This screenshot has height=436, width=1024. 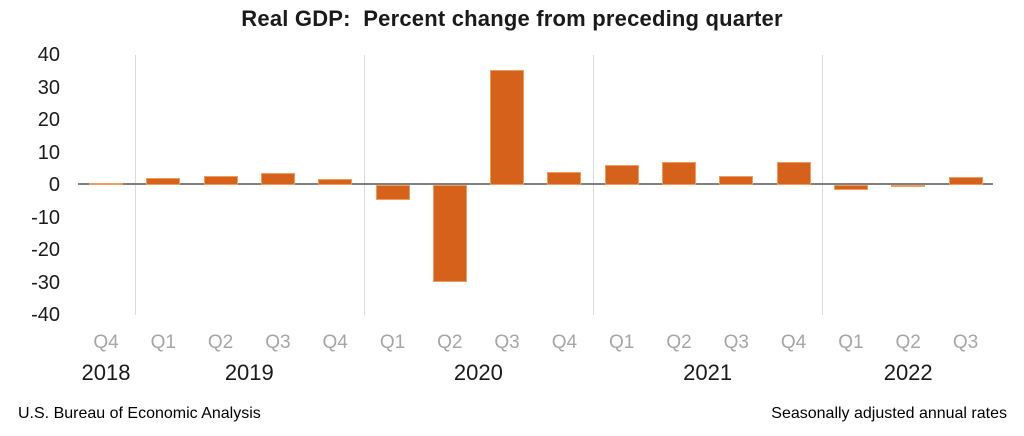 I want to click on x-axis-year-label: 2018, so click(x=106, y=372).